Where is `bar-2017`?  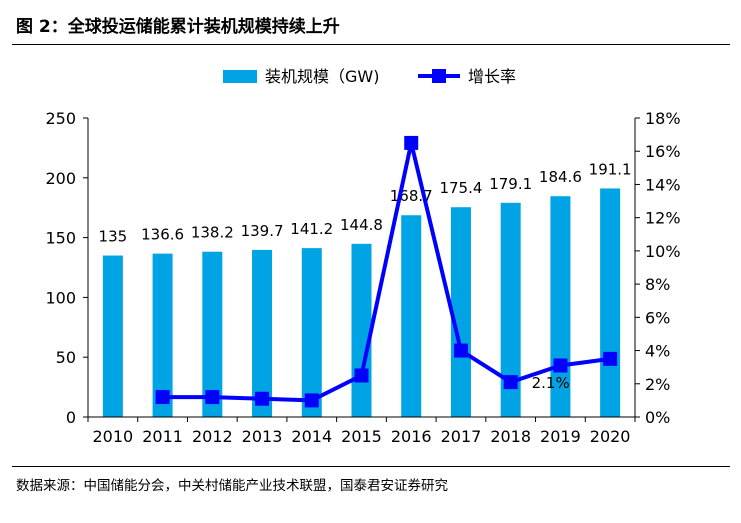
bar-2017 is located at coordinates (460, 312).